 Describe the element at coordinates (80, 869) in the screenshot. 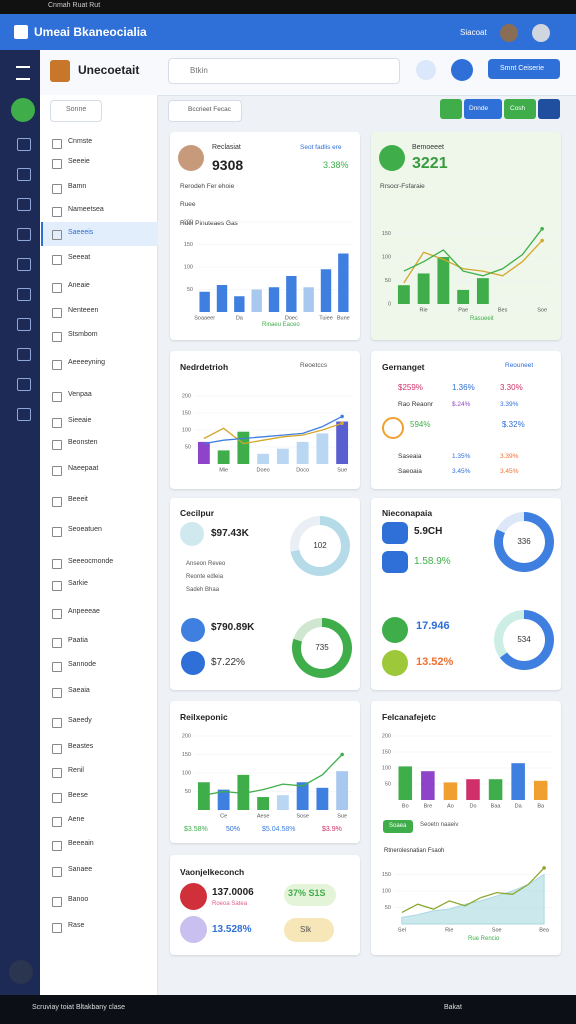

I see `menu-item: Sanaee` at that location.